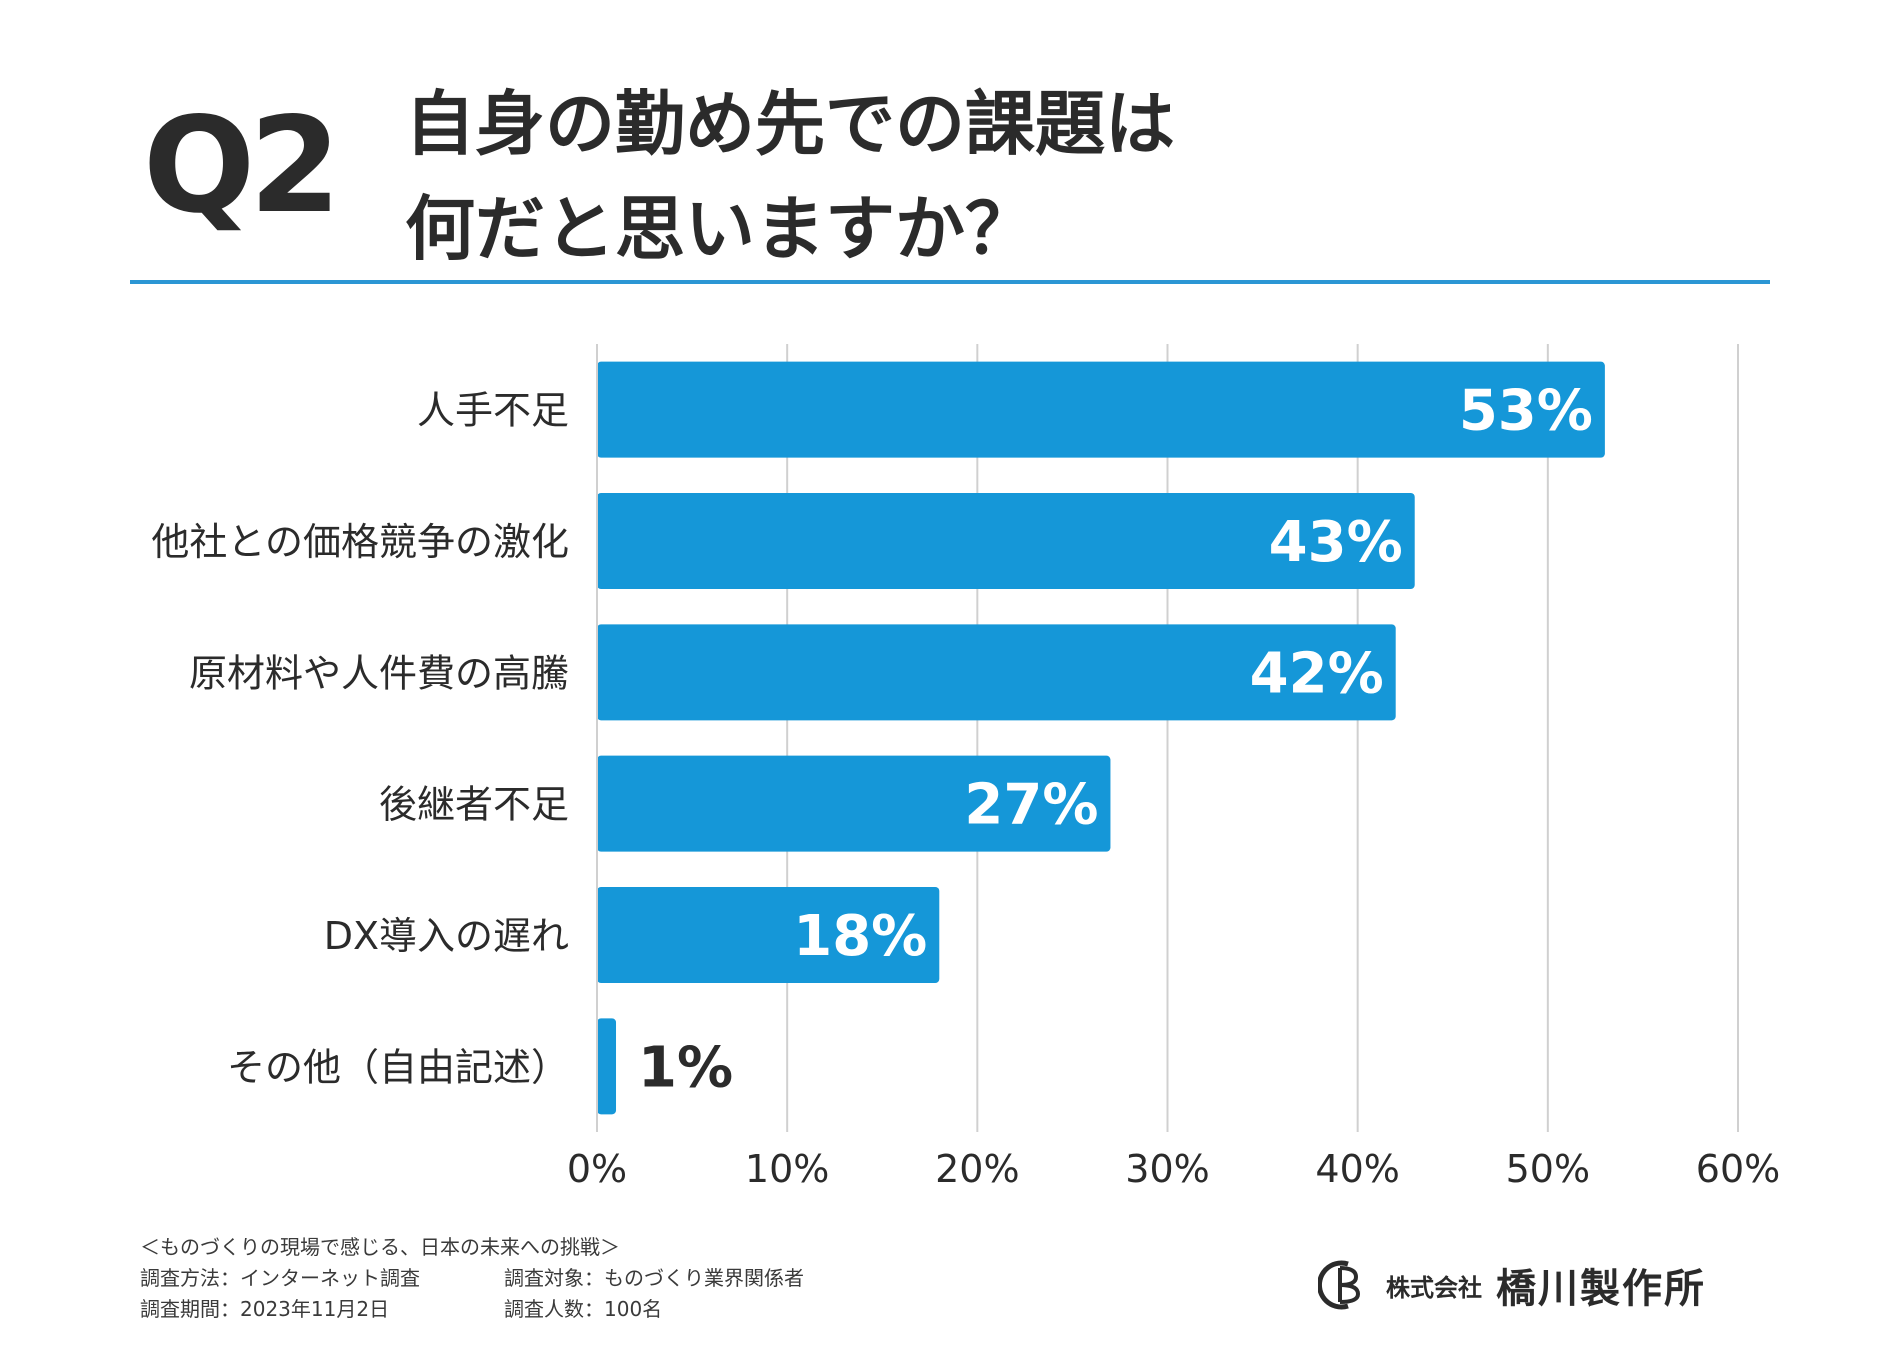 This screenshot has width=1890, height=1350. Describe the element at coordinates (1031, 805) in the screenshot. I see `value-label: 27%` at that location.